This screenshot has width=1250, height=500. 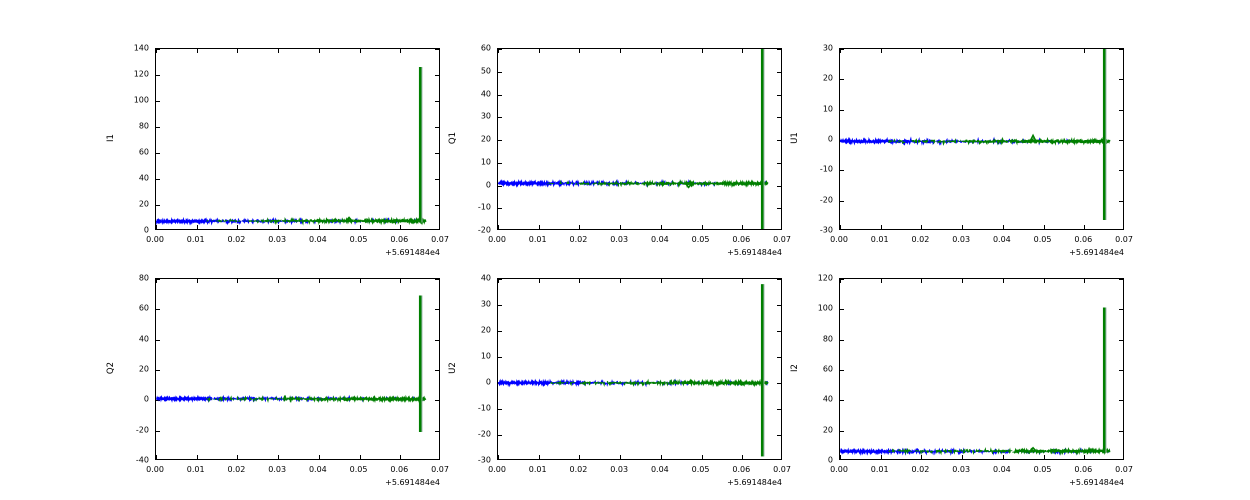 I want to click on x-tick-label: 0.03, so click(x=619, y=239).